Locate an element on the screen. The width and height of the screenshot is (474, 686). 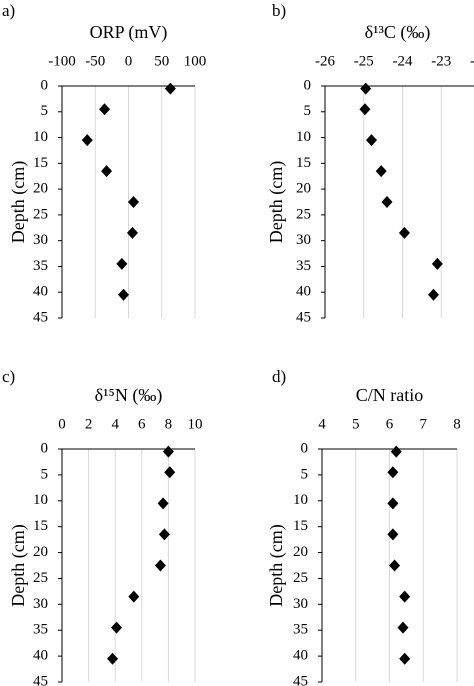
x-tick-label: -24 is located at coordinates (403, 61).